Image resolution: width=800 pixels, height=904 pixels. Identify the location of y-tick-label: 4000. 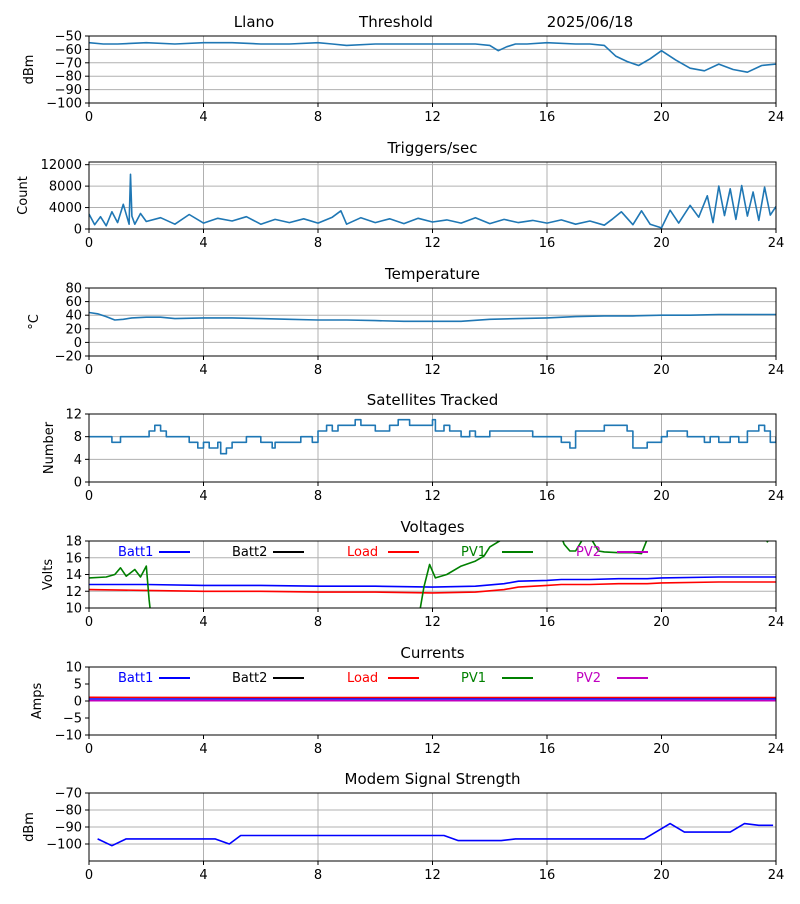
(65, 208).